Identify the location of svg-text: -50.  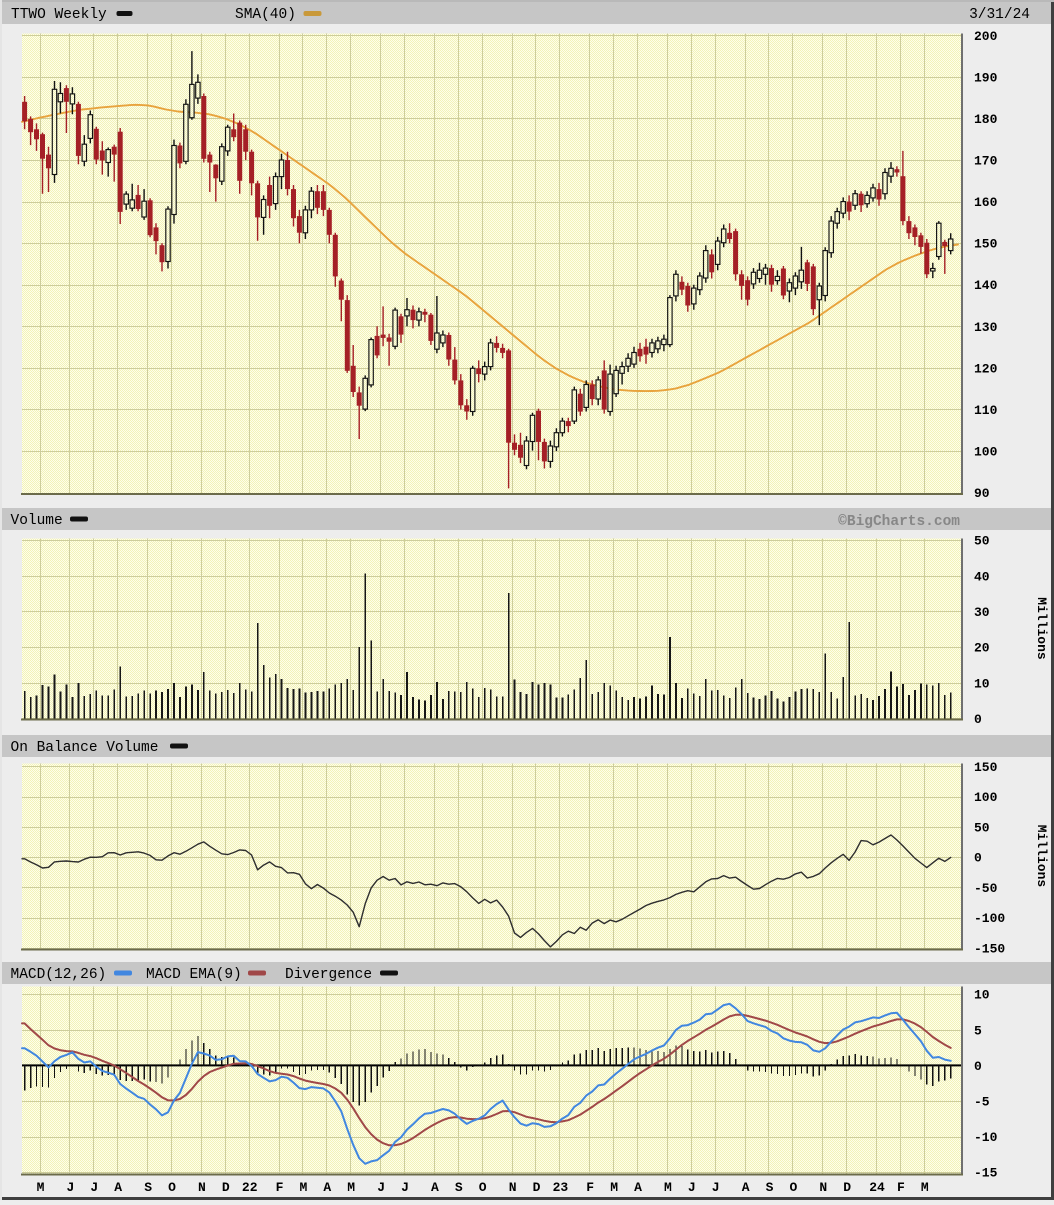
(986, 888).